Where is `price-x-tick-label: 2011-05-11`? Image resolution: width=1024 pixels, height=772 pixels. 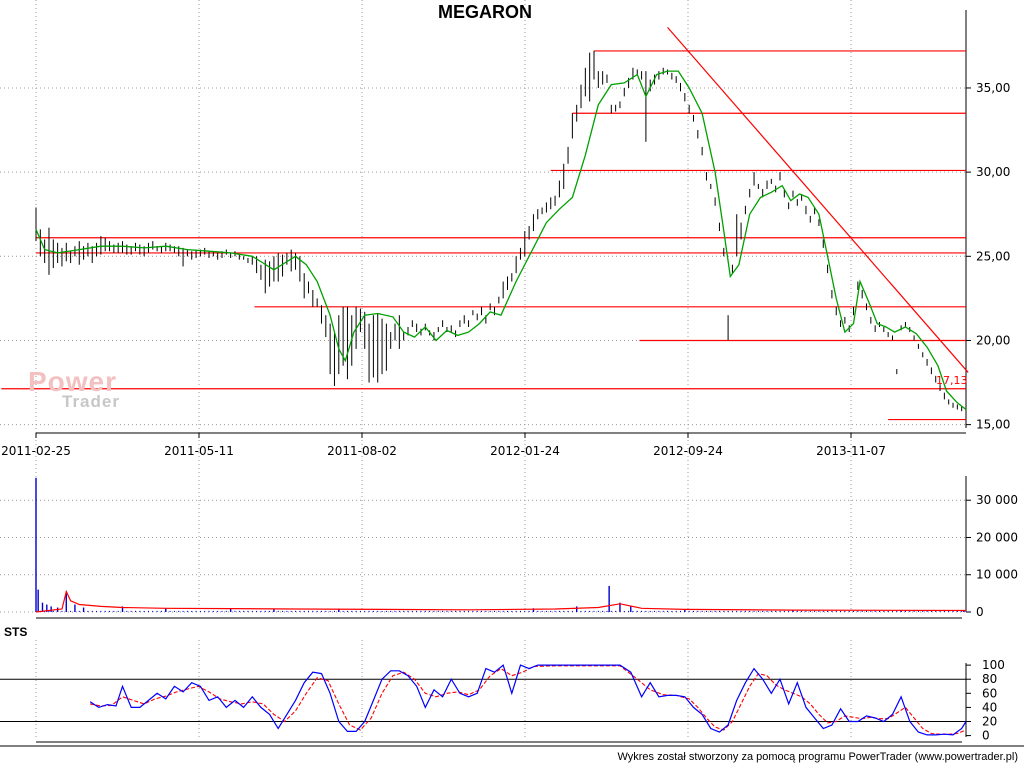 price-x-tick-label: 2011-05-11 is located at coordinates (199, 451).